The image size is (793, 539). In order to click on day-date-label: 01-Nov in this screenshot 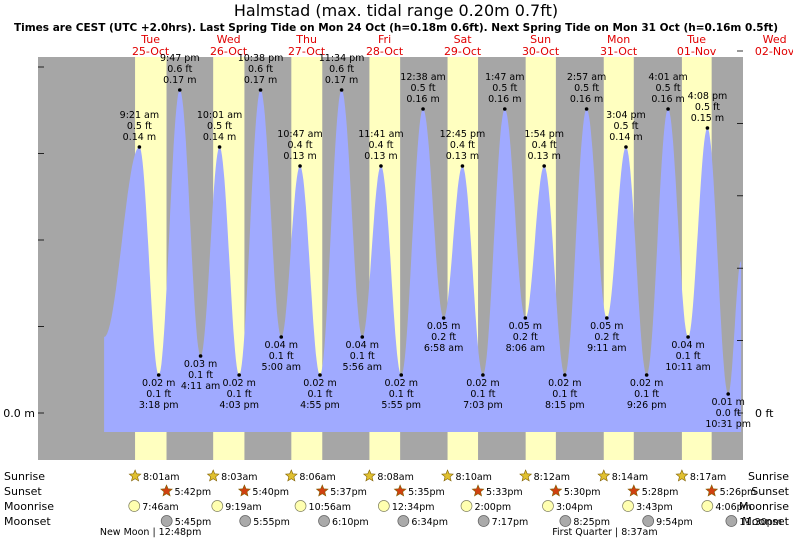, I will do `click(697, 51)`.